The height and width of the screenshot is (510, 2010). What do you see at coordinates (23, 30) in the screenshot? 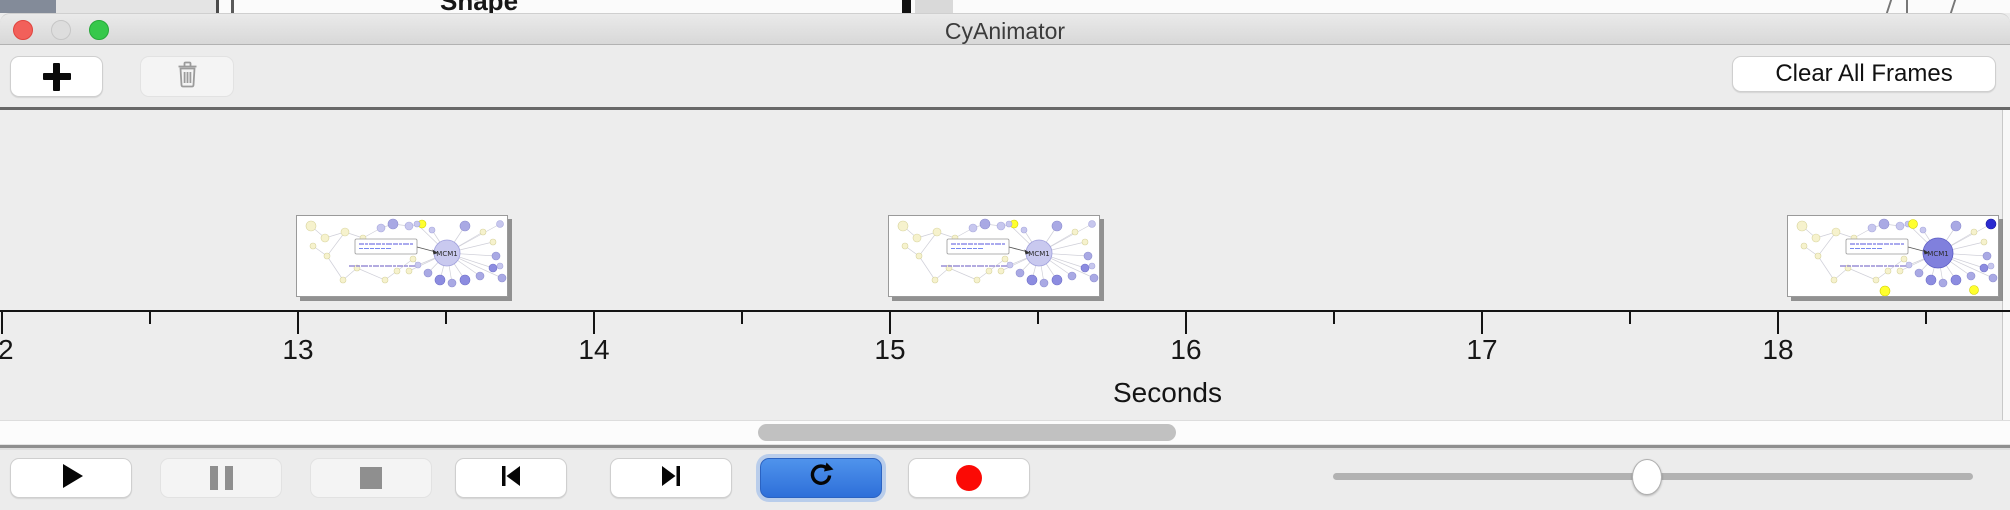
I see `close-button` at bounding box center [23, 30].